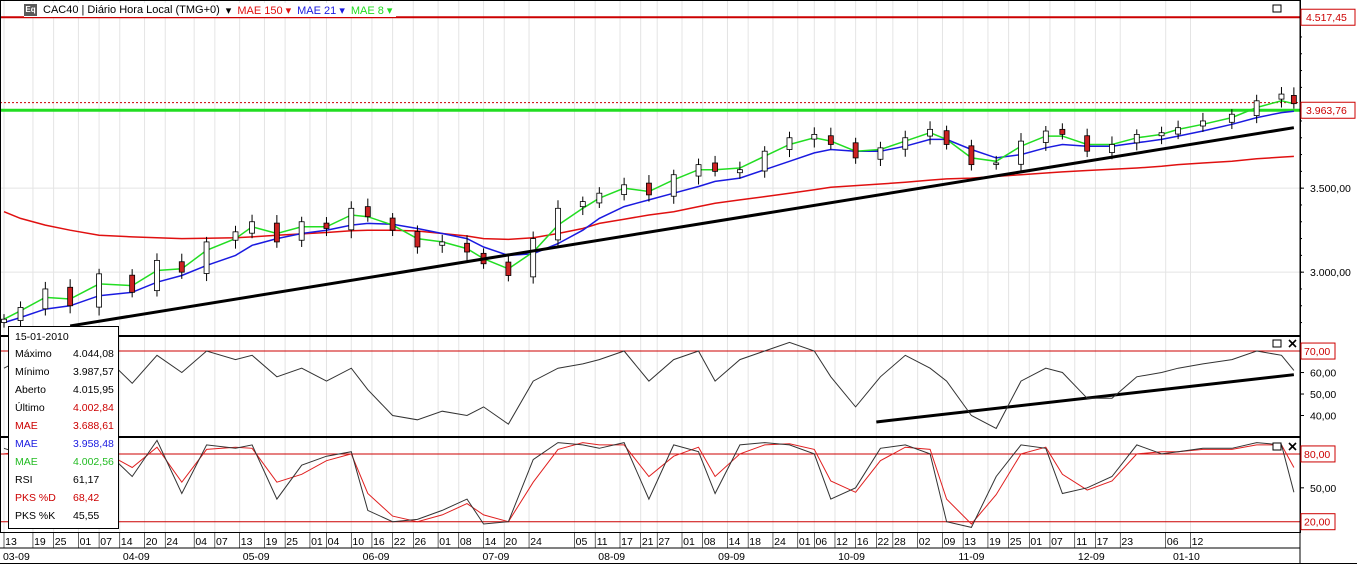  I want to click on indicator-mae-8: MAE 8 ▾, so click(371, 10).